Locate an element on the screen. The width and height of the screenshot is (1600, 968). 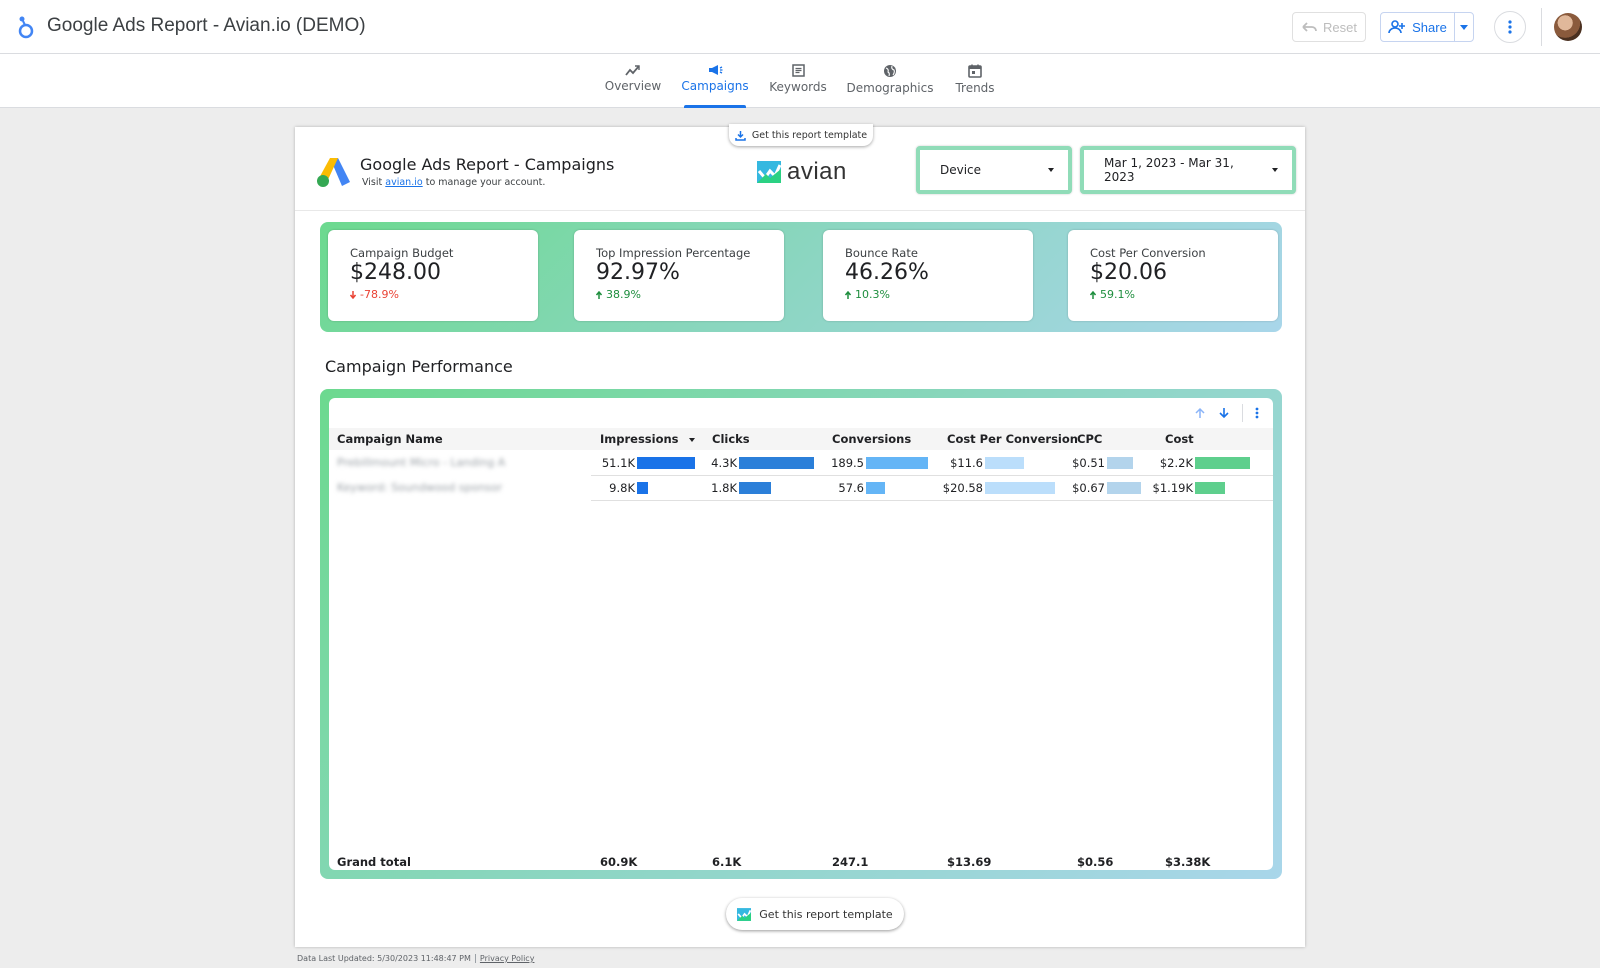
clicks-cell: 1.8K is located at coordinates (724, 488).